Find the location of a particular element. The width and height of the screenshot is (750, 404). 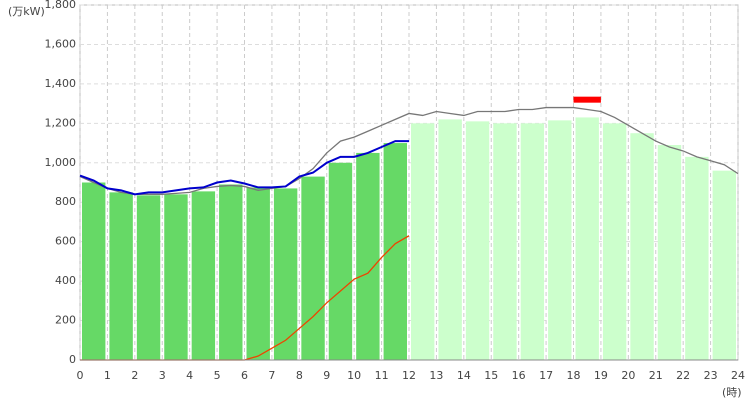

y-tick-label: 1,400 is located at coordinates (61, 83).